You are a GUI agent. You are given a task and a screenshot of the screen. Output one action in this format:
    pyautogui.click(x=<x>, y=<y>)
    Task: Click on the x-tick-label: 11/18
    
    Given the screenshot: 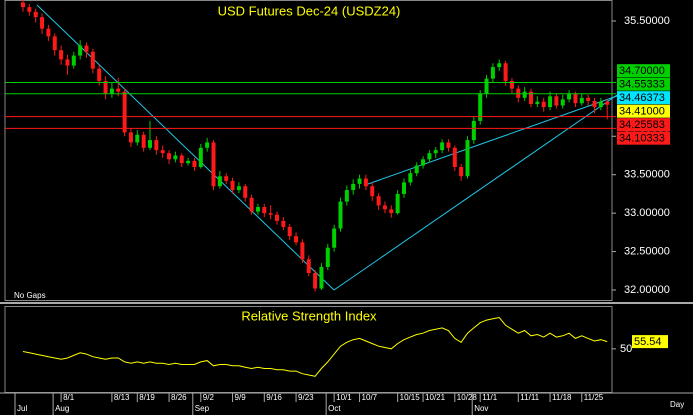 What is the action you would take?
    pyautogui.click(x=562, y=397)
    